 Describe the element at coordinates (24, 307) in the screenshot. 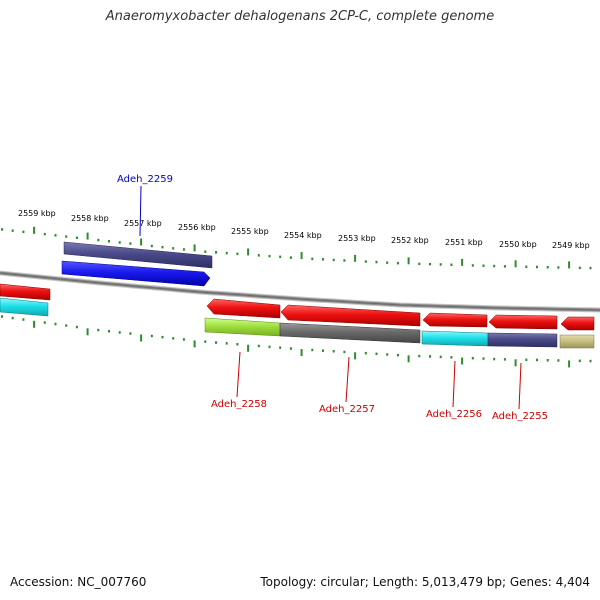

I see `feature-left-cyan` at that location.